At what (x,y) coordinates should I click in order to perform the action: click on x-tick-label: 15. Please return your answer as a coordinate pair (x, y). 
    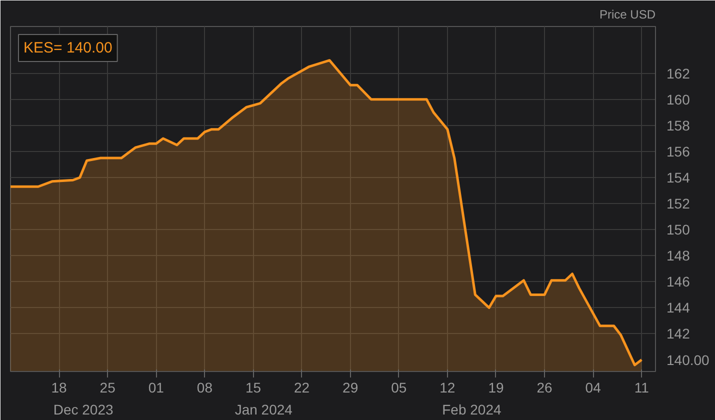
    Looking at the image, I should click on (253, 388).